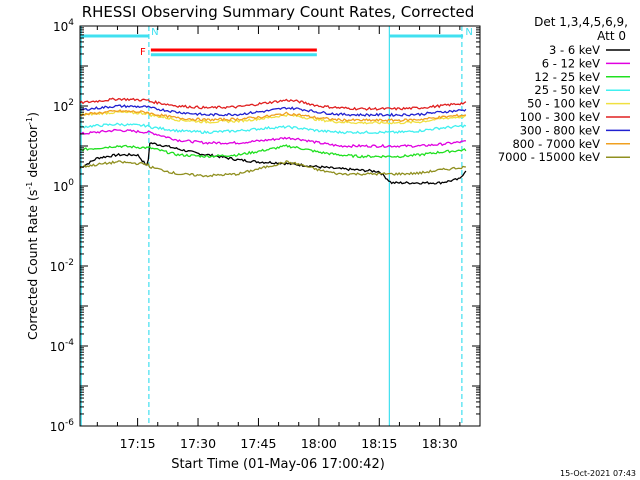 Image resolution: width=640 pixels, height=480 pixels. I want to click on legend-label: 100 - 300 keV, so click(560, 117).